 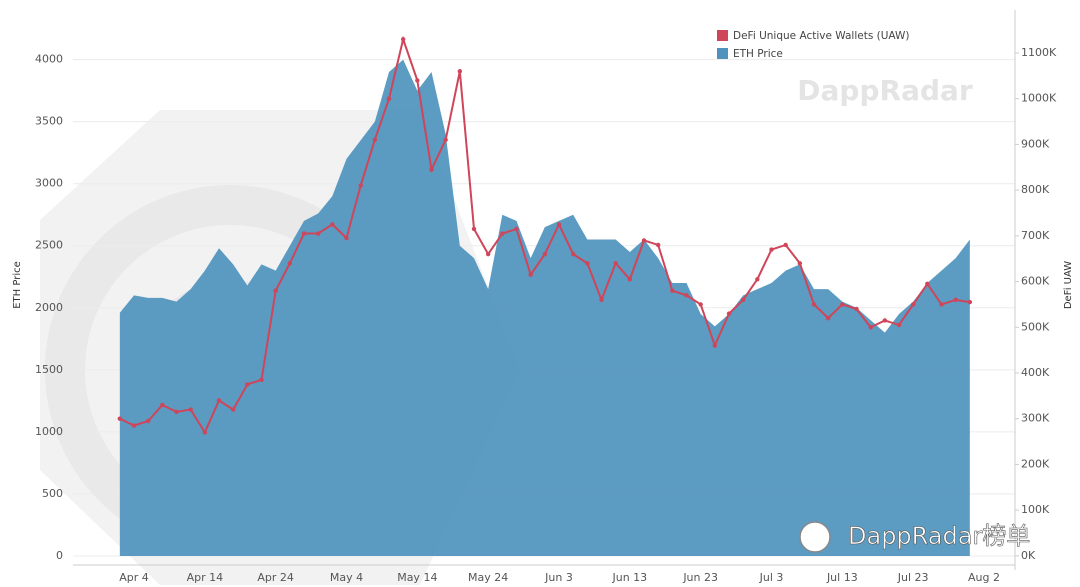 I want to click on y-tick-label: 3500, so click(x=49, y=121).